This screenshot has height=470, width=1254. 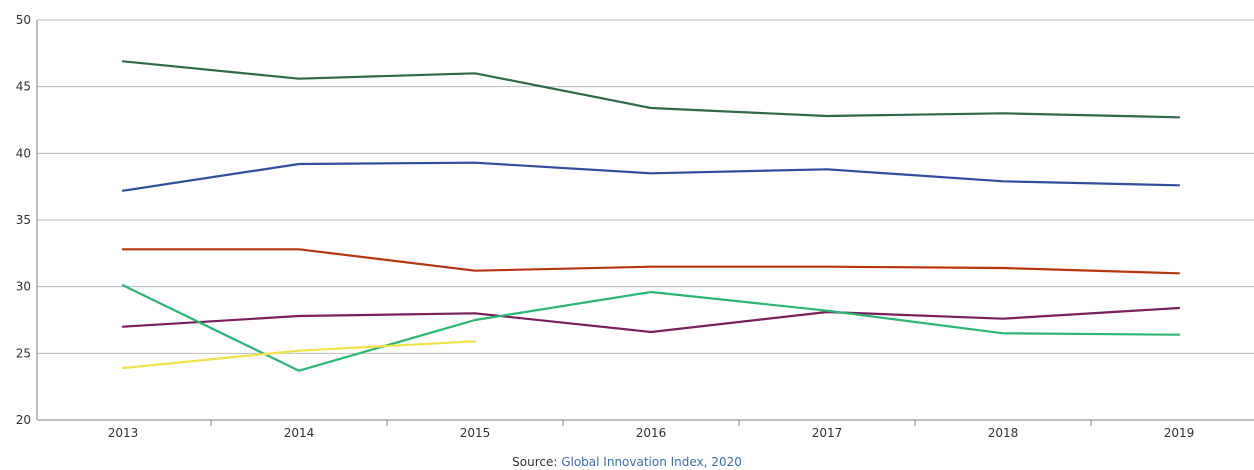 I want to click on source-prefix: Source:, so click(x=537, y=462).